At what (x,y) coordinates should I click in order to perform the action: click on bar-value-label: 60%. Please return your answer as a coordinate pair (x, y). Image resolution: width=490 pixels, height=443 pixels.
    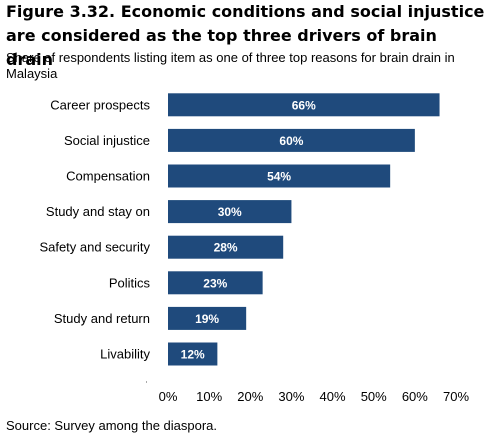
    Looking at the image, I should click on (291, 141).